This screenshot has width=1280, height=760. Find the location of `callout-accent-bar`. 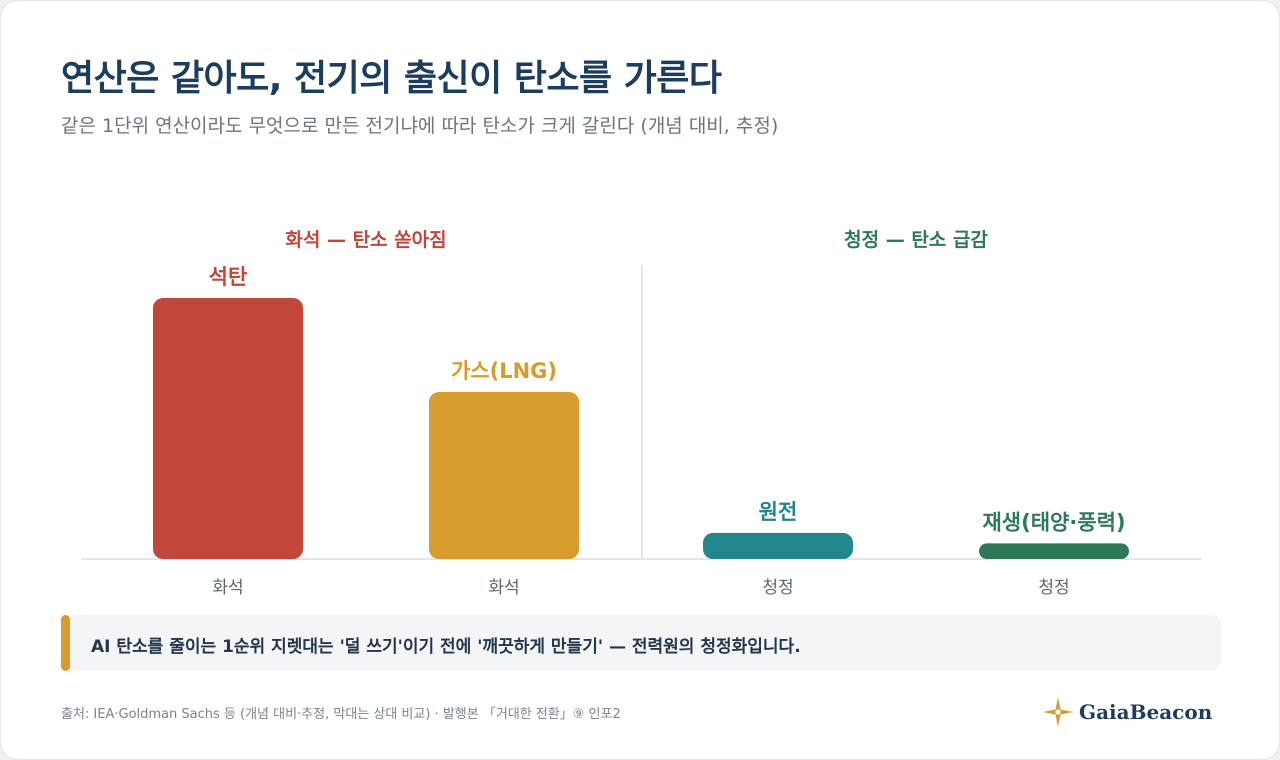

callout-accent-bar is located at coordinates (65, 643).